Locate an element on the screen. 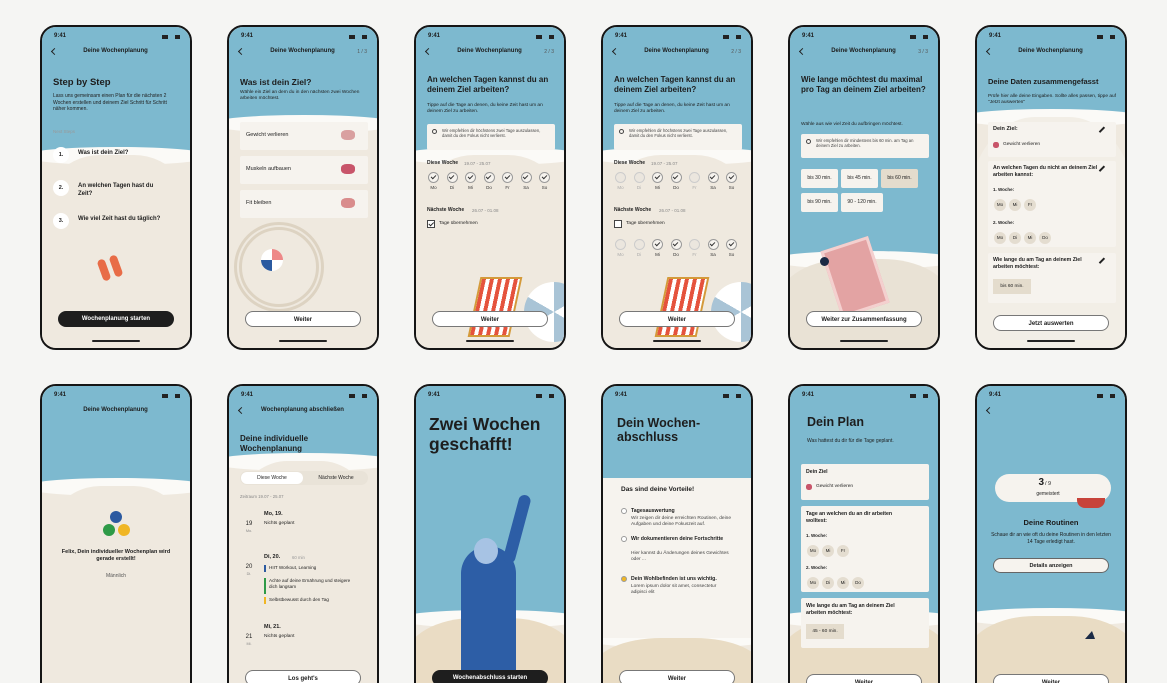 The image size is (1167, 683). beach-ball is located at coordinates (272, 260).